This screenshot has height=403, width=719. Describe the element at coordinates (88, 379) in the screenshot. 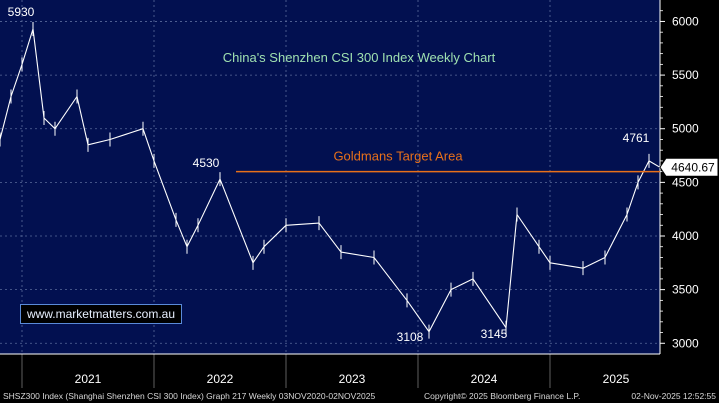

I see `x-tick-label: 2021` at that location.